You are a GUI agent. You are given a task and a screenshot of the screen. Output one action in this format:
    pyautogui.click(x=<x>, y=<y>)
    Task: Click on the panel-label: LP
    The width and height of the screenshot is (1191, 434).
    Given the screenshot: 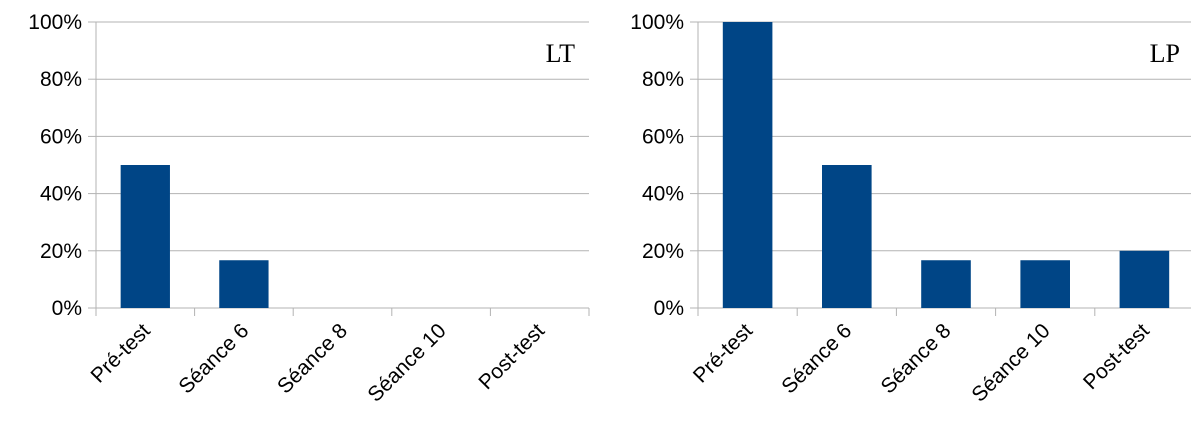 What is the action you would take?
    pyautogui.click(x=1165, y=53)
    